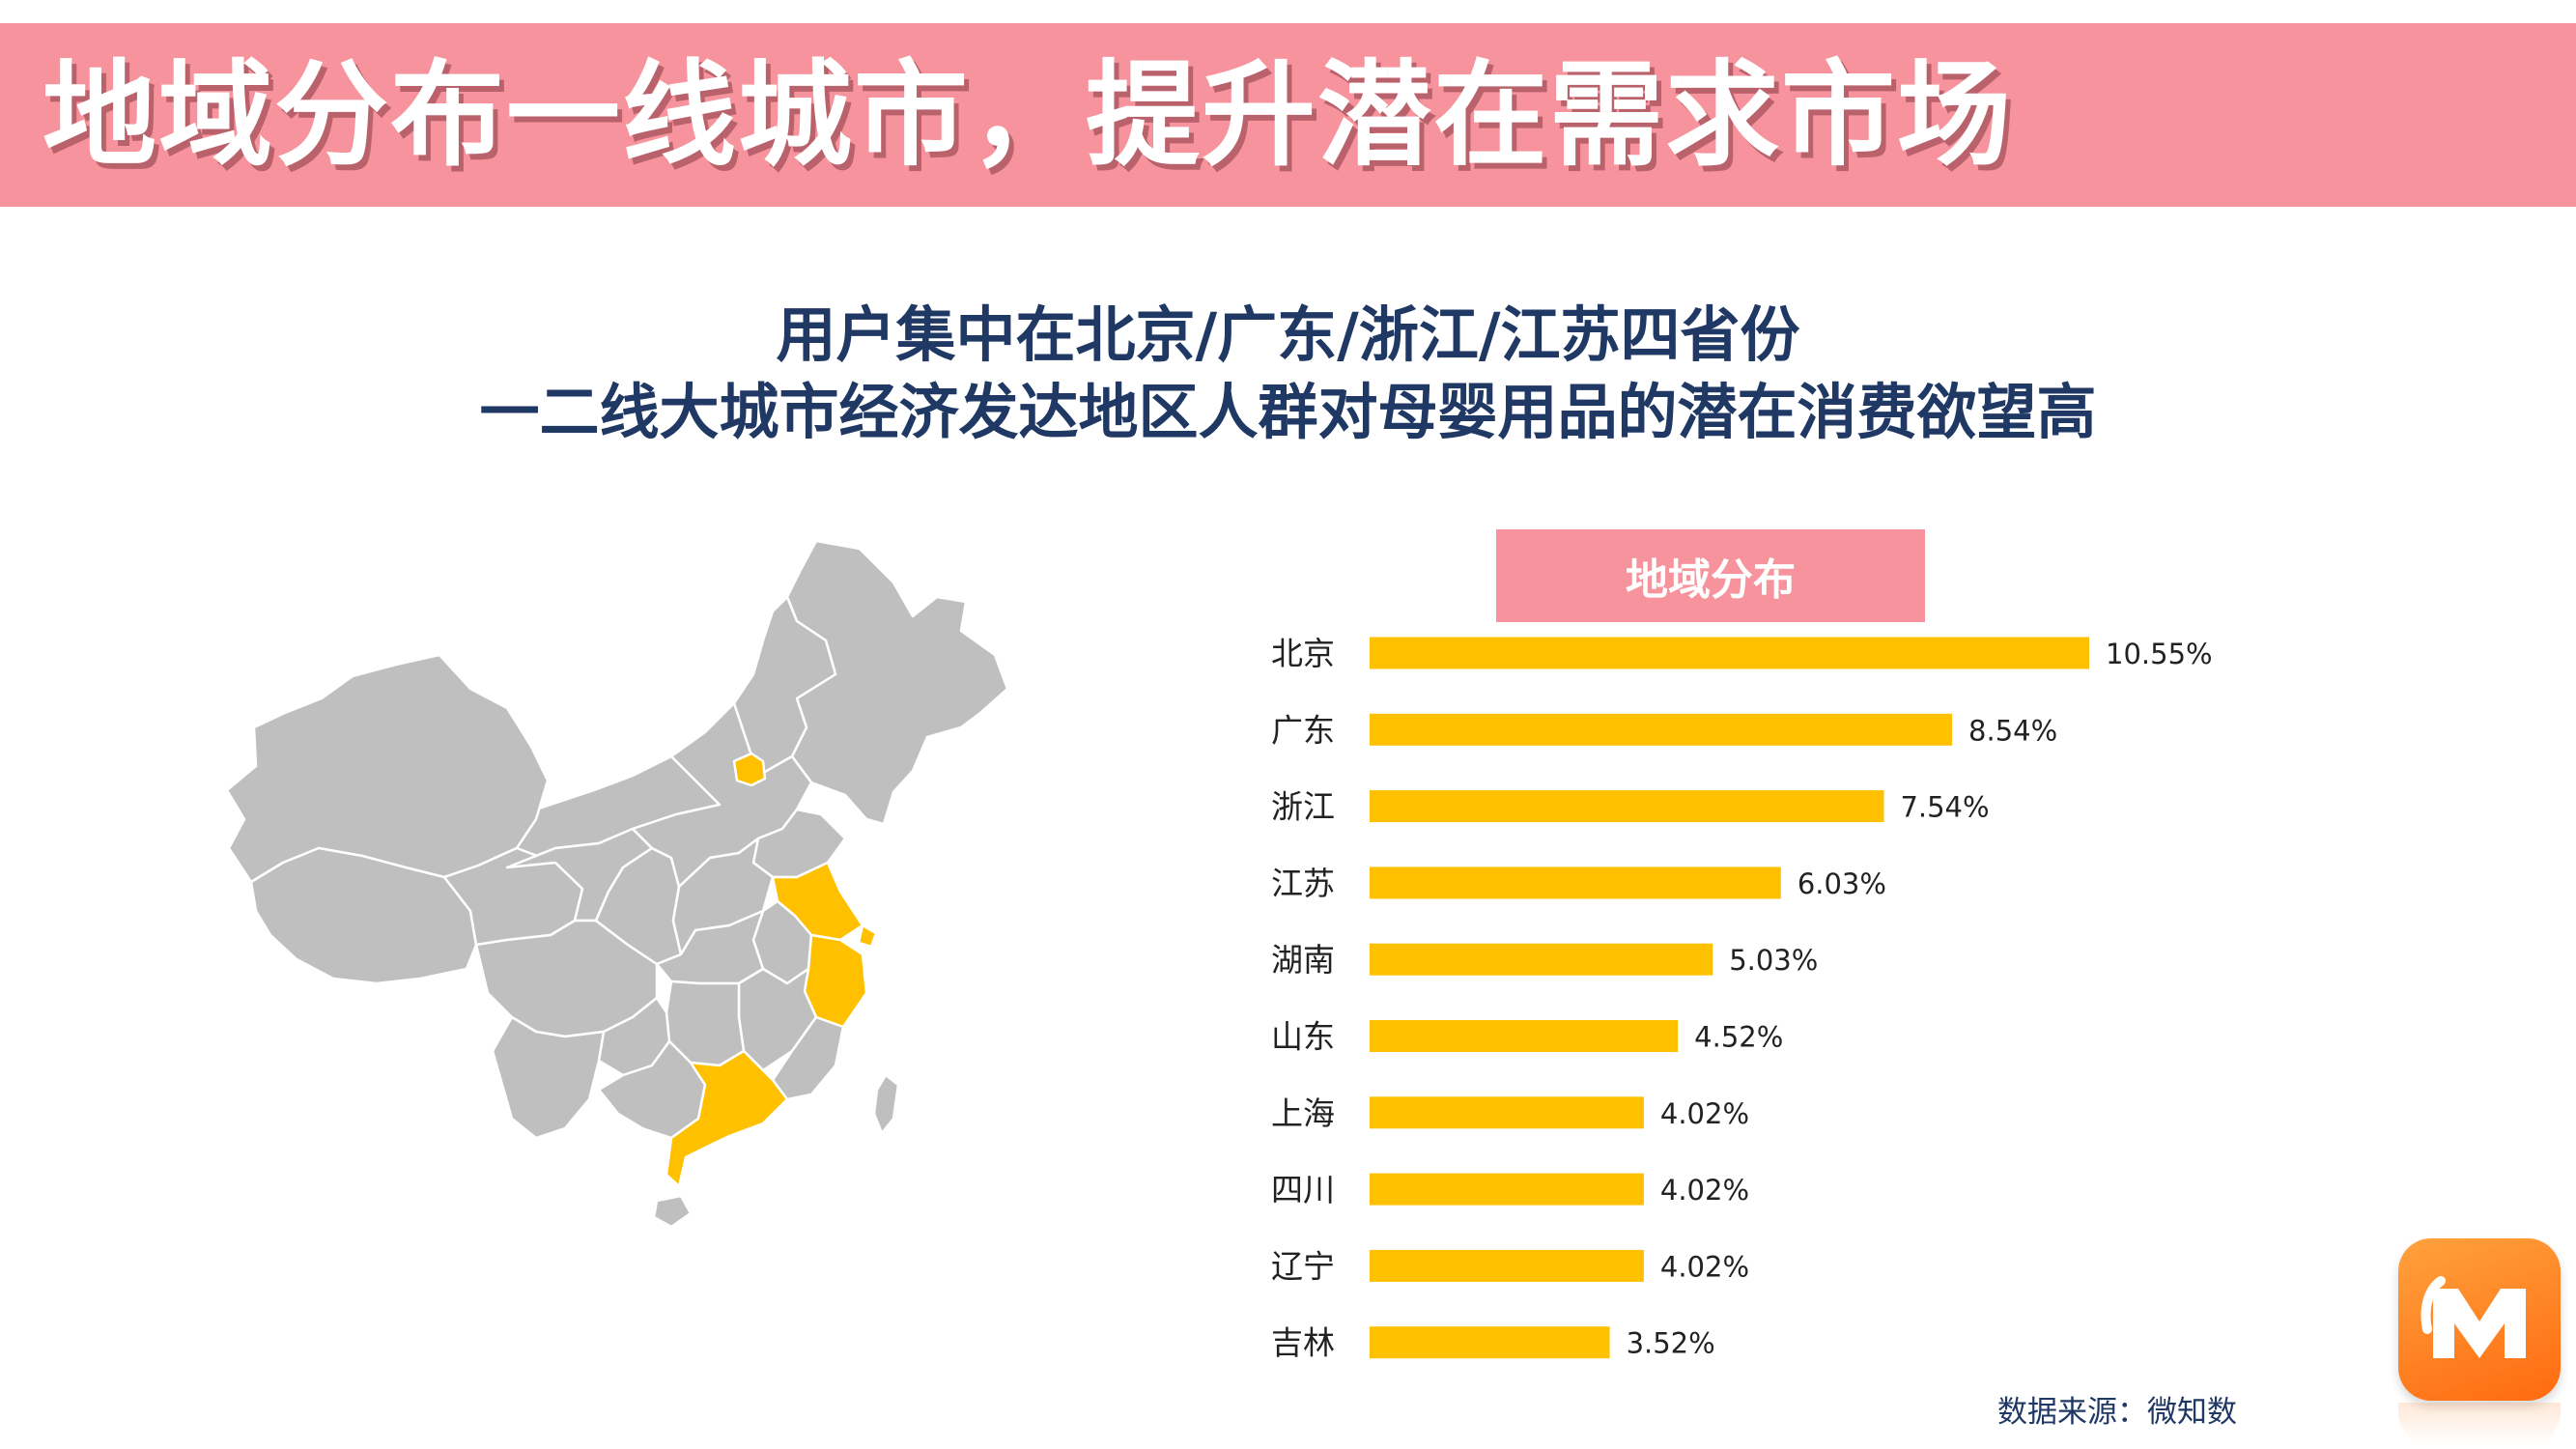 The width and height of the screenshot is (2576, 1449). I want to click on map-region-henan, so click(723, 896).